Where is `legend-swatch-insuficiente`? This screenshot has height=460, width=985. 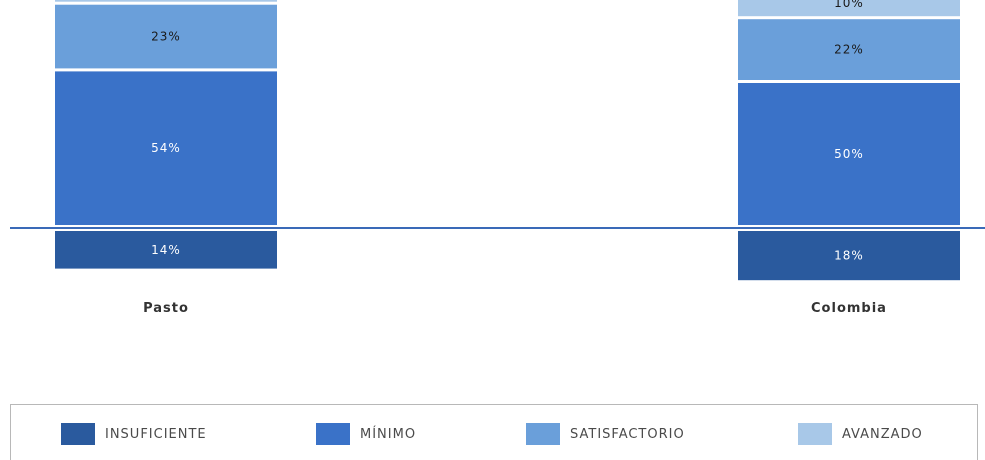 legend-swatch-insuficiente is located at coordinates (78, 434).